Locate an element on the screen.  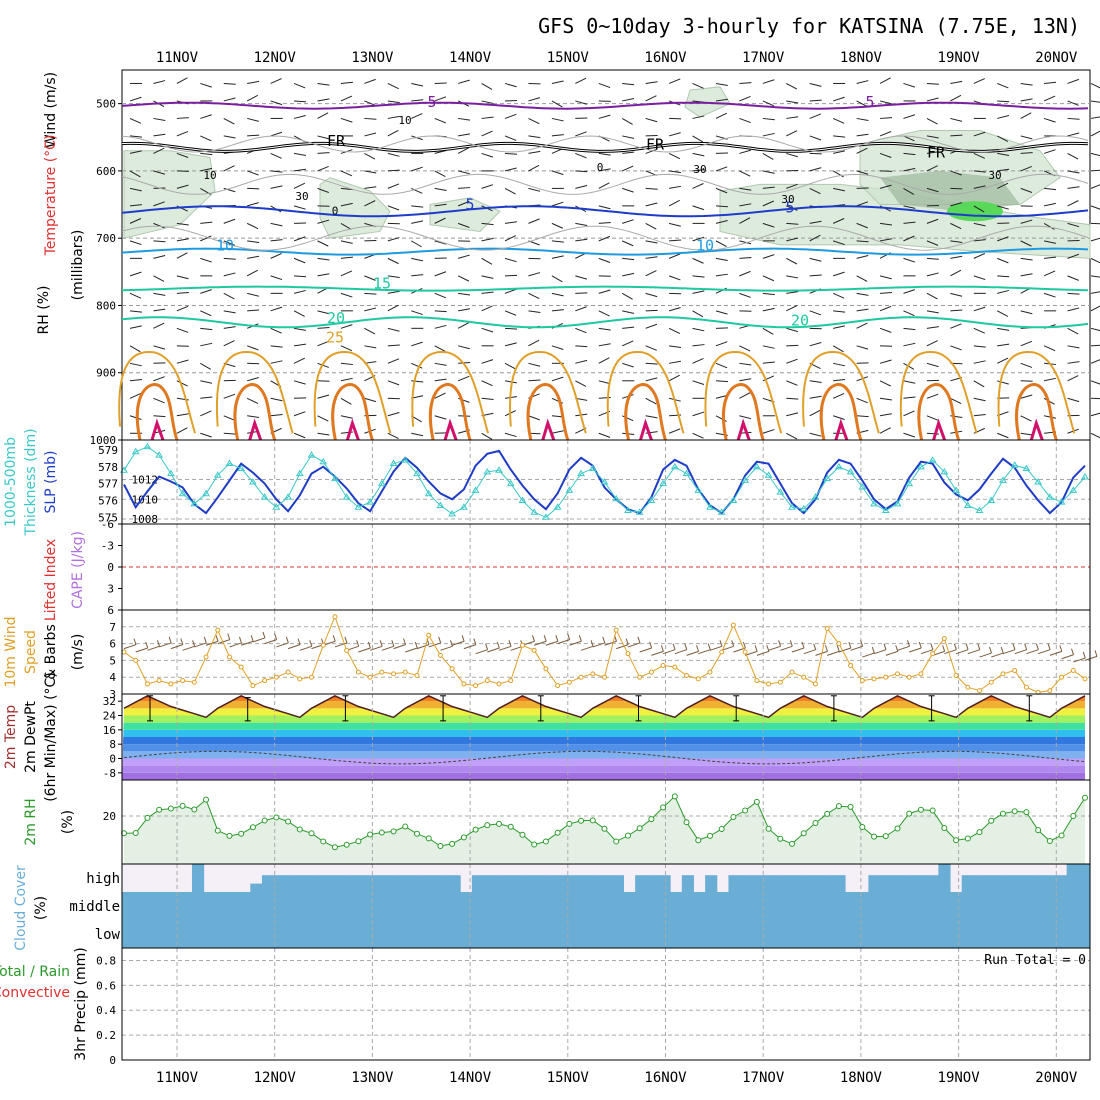
wind-tick-label: 5 is located at coordinates (112, 660).